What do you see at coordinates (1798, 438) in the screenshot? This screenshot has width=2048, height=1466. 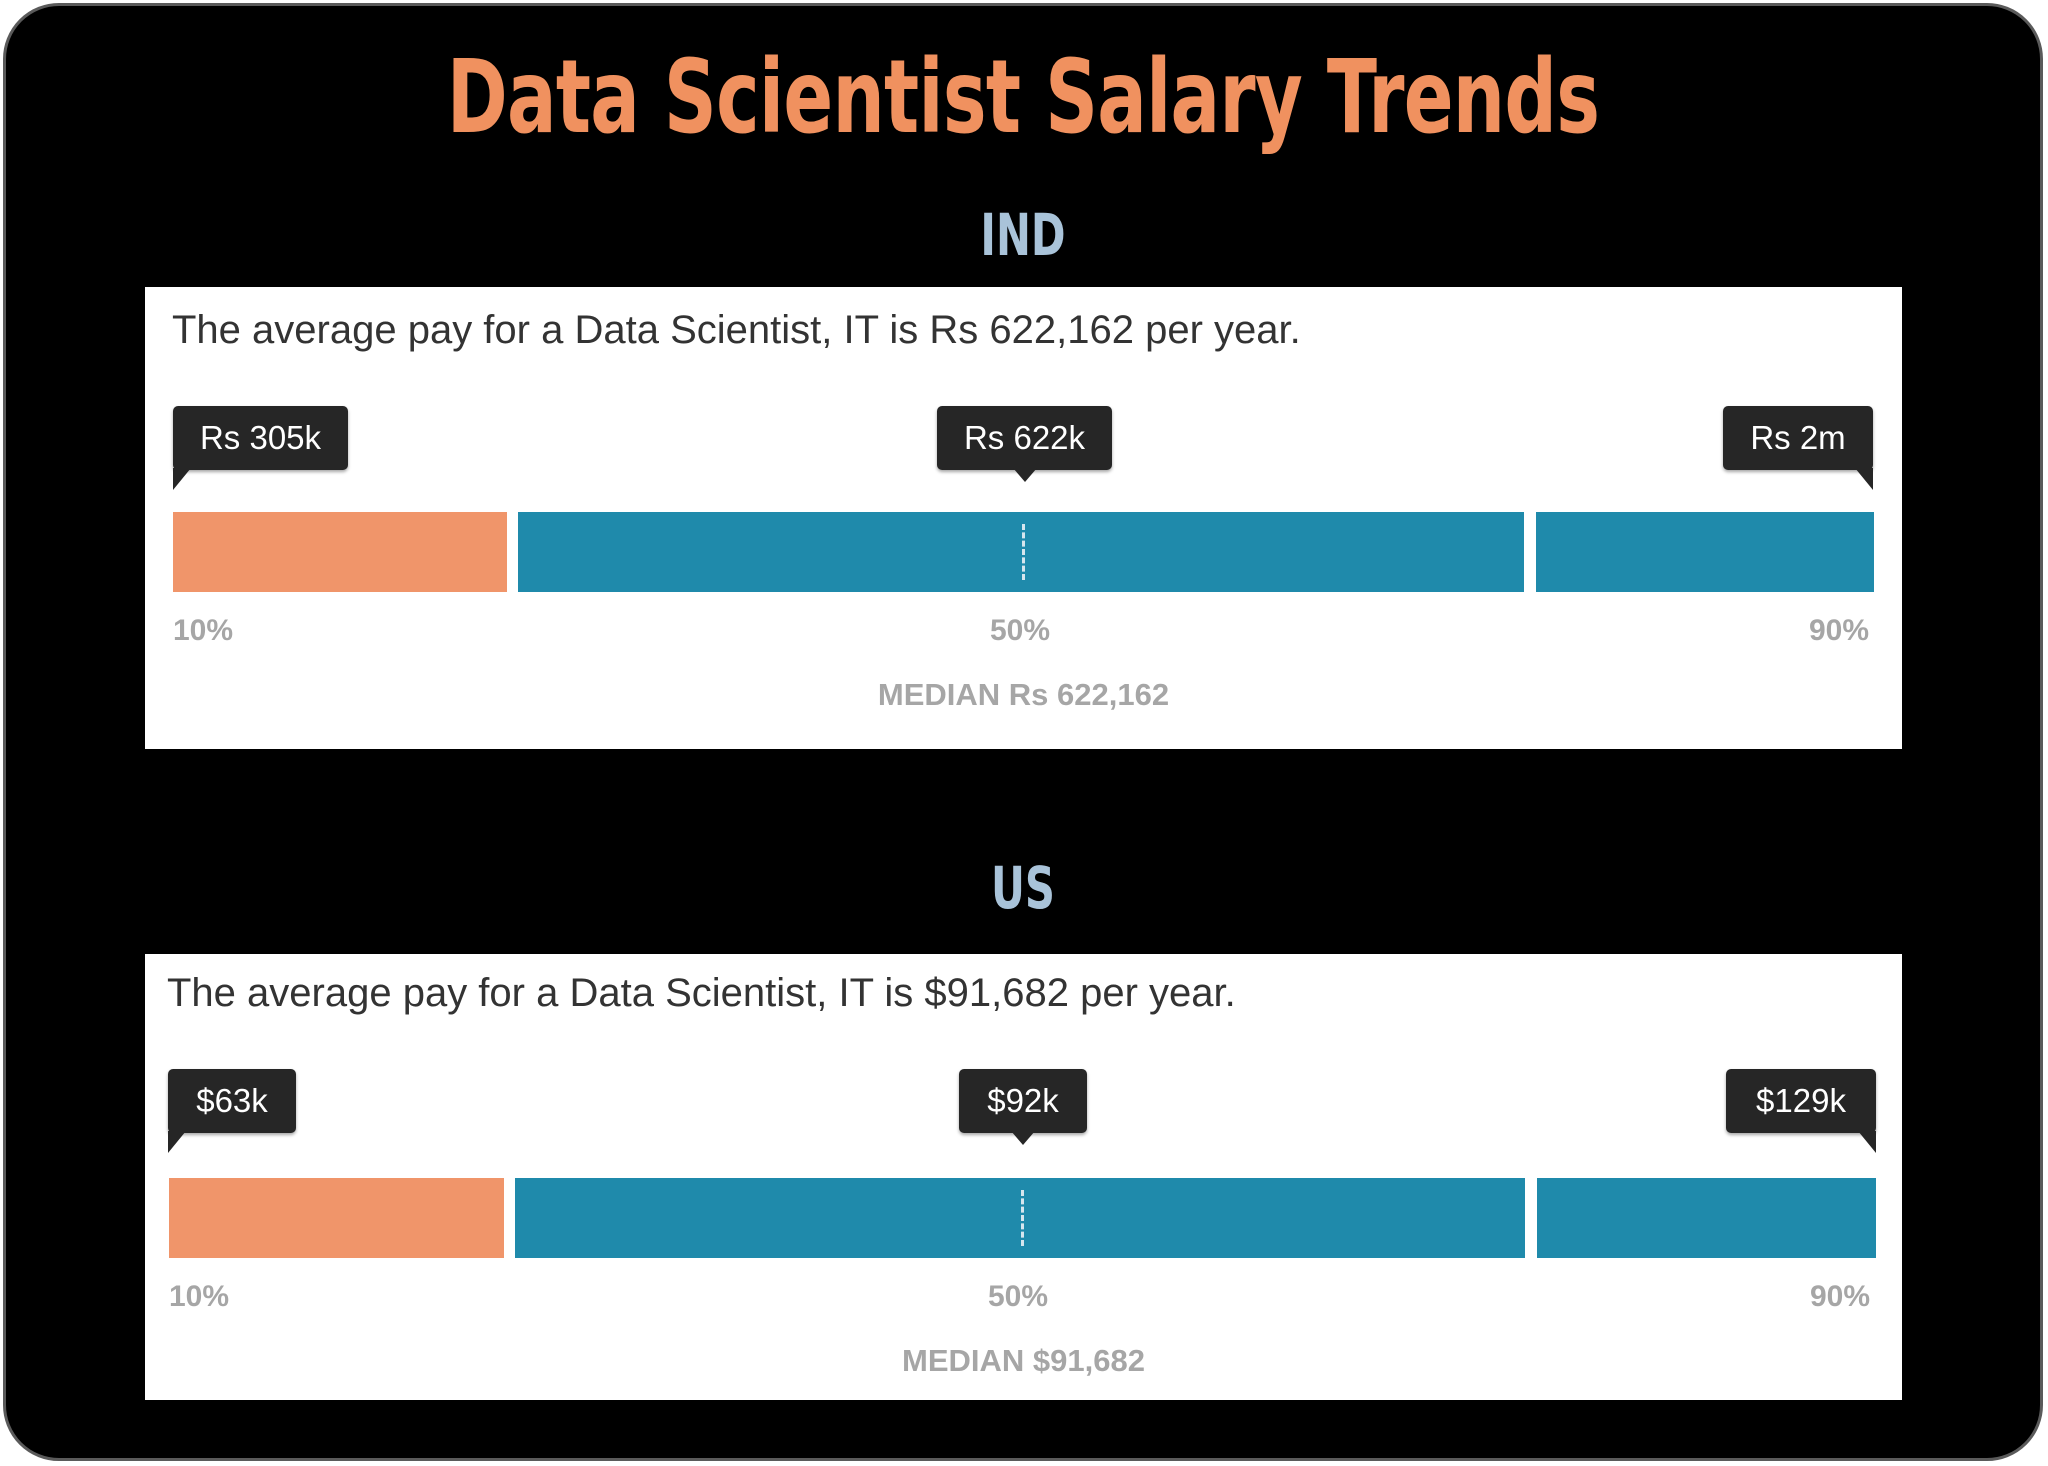 I see `percentile-90-value-tag: Rs 2m` at bounding box center [1798, 438].